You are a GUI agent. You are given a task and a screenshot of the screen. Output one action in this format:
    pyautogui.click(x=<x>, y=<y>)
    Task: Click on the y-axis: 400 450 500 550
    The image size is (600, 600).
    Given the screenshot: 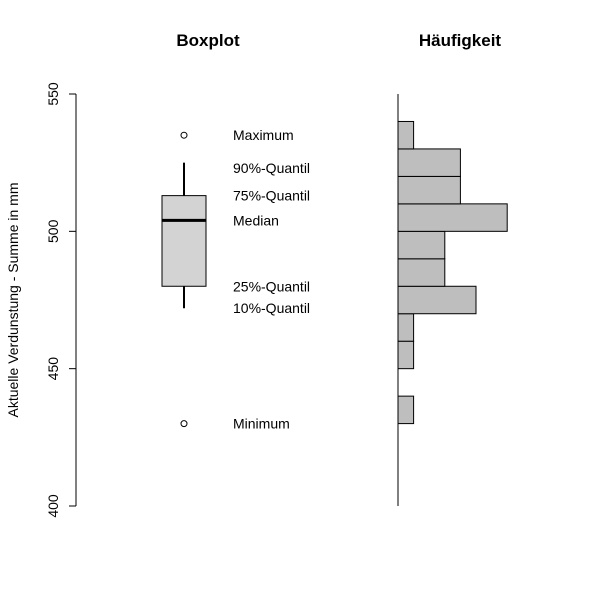 What is the action you would take?
    pyautogui.click(x=61, y=300)
    